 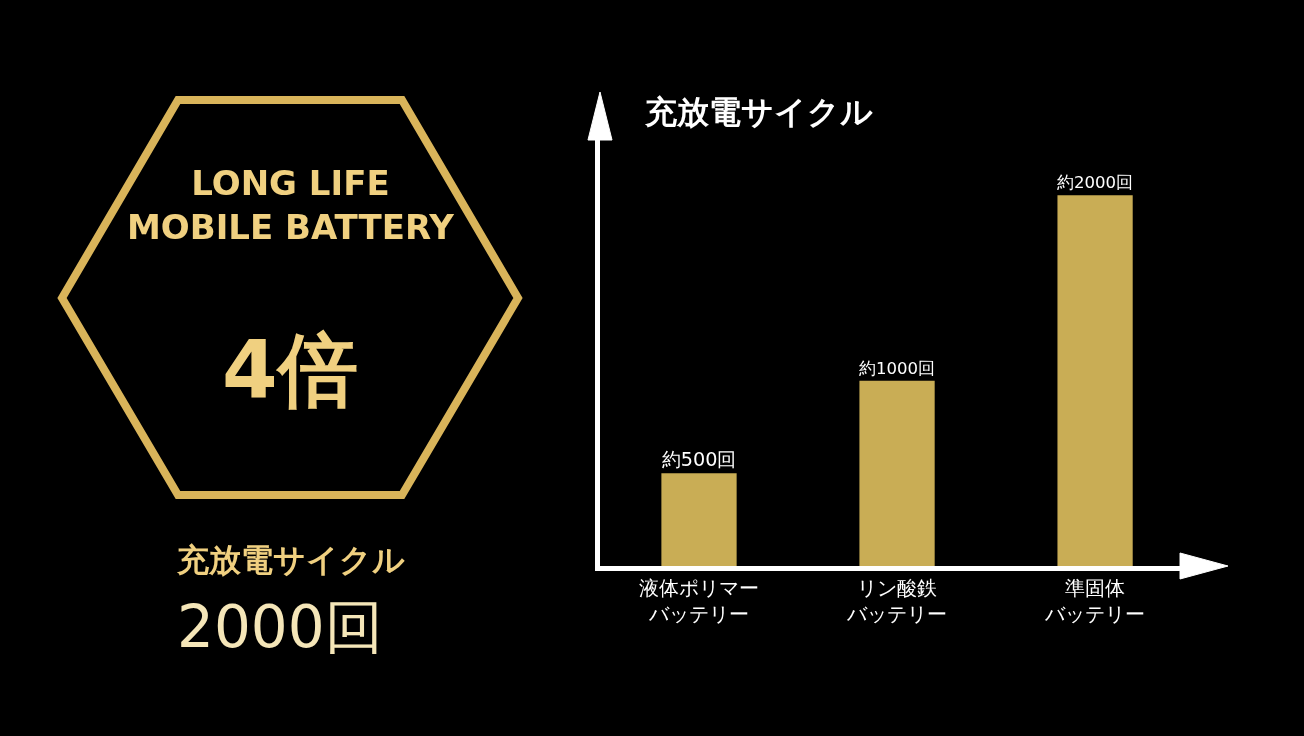 I want to click on x-tick-label: 液体ポリマーバッテリー, so click(x=699, y=601).